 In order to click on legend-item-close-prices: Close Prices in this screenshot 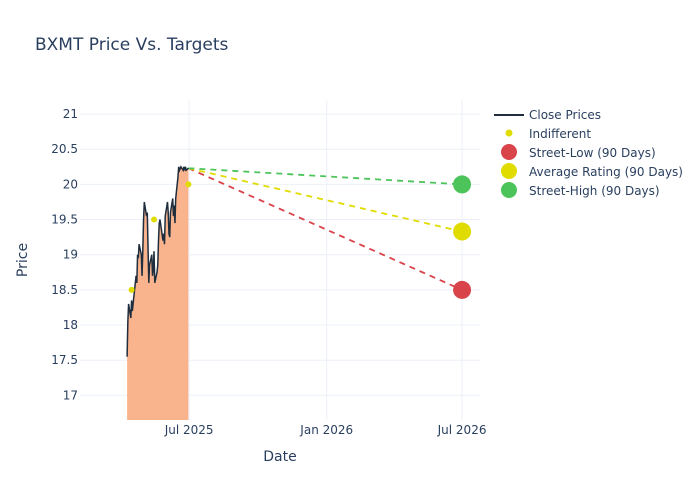, I will do `click(547, 115)`.